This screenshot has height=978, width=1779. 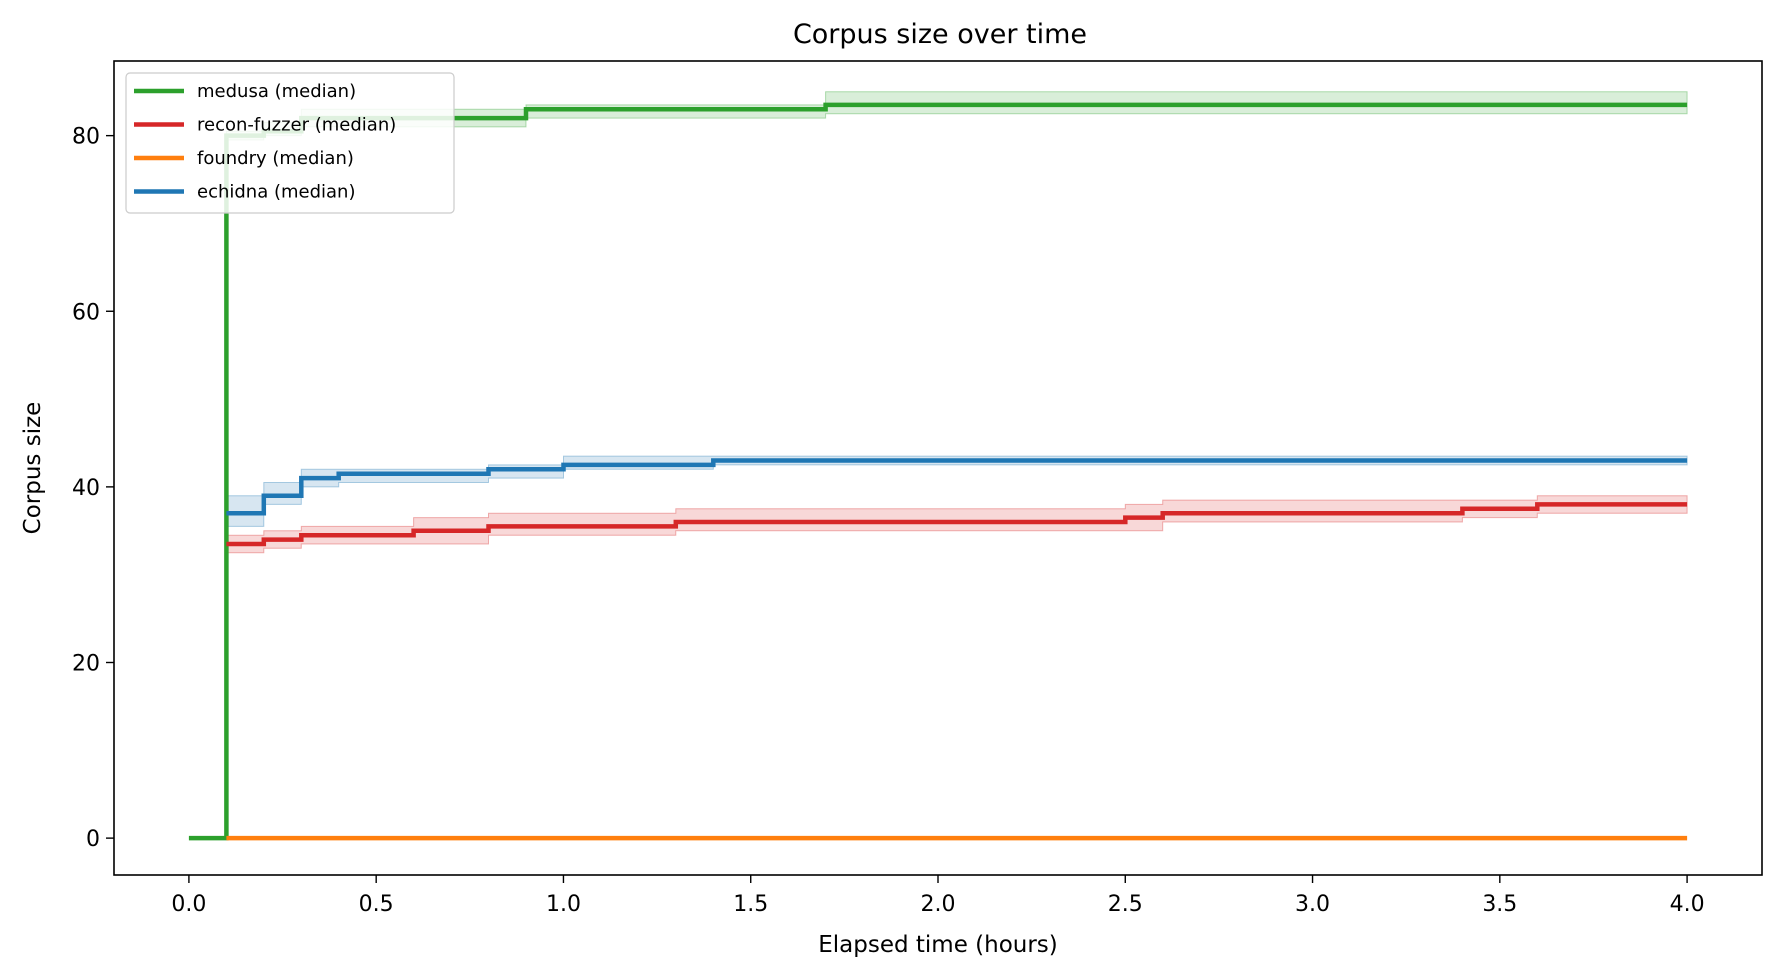 What do you see at coordinates (376, 904) in the screenshot?
I see `x-tick-label: 0.5` at bounding box center [376, 904].